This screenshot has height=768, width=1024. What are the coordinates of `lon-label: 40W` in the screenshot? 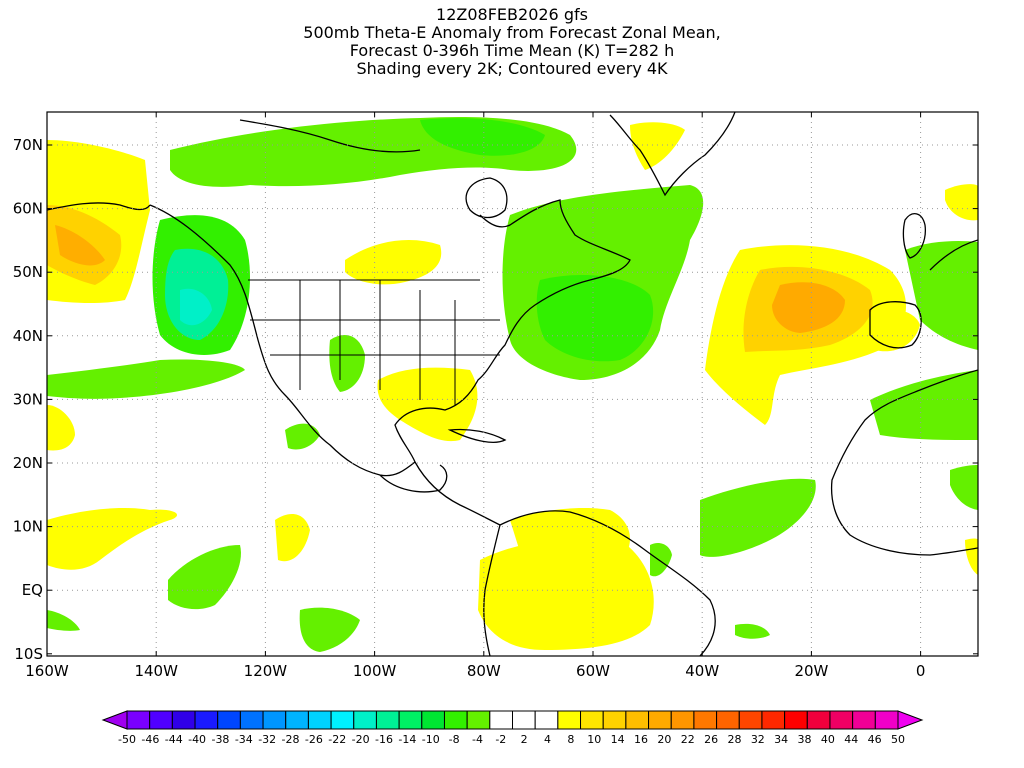 It's located at (702, 671).